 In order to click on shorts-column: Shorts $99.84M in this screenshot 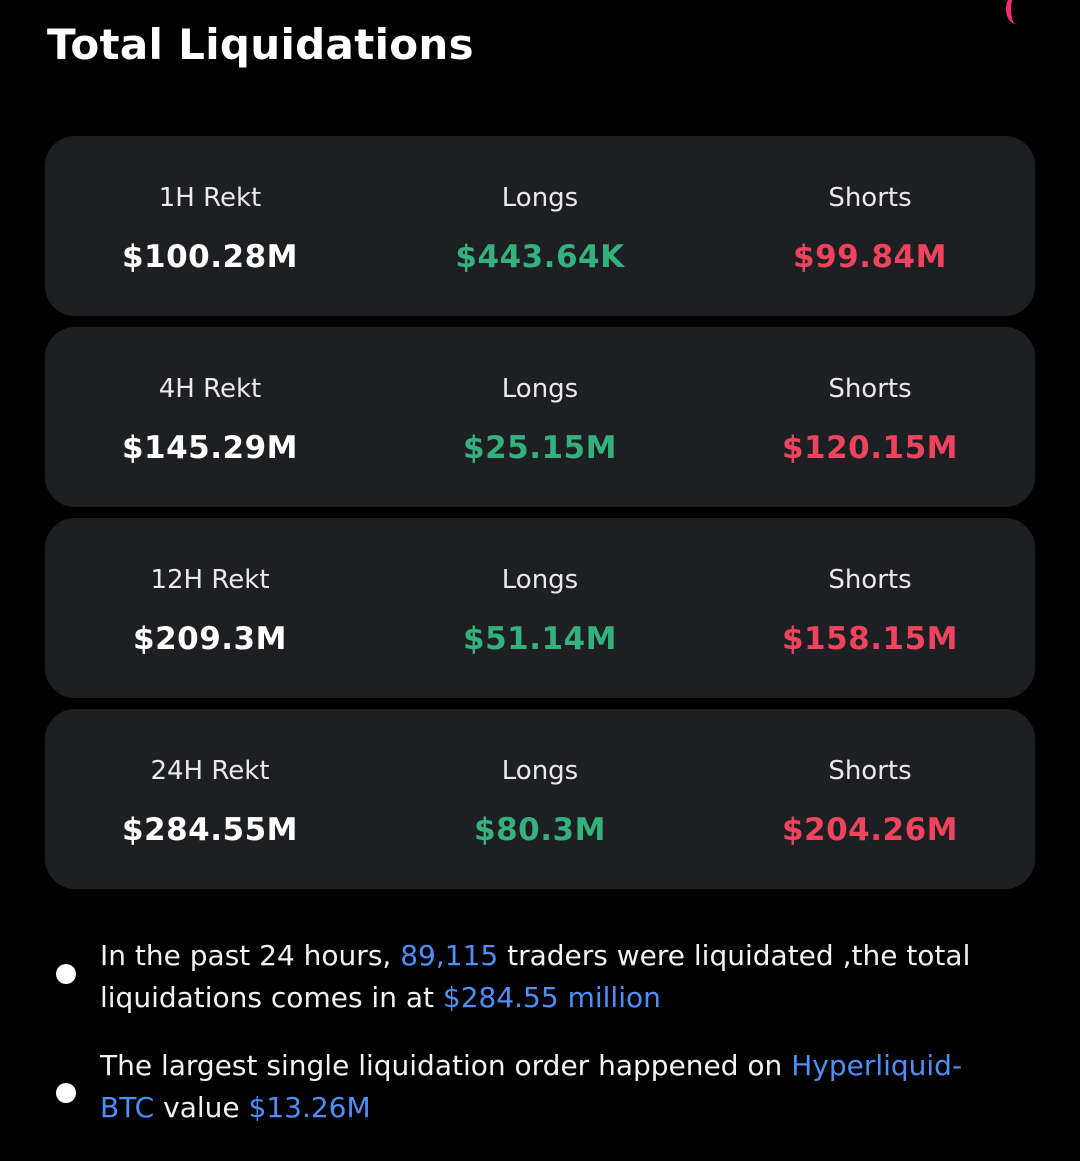, I will do `click(870, 226)`.